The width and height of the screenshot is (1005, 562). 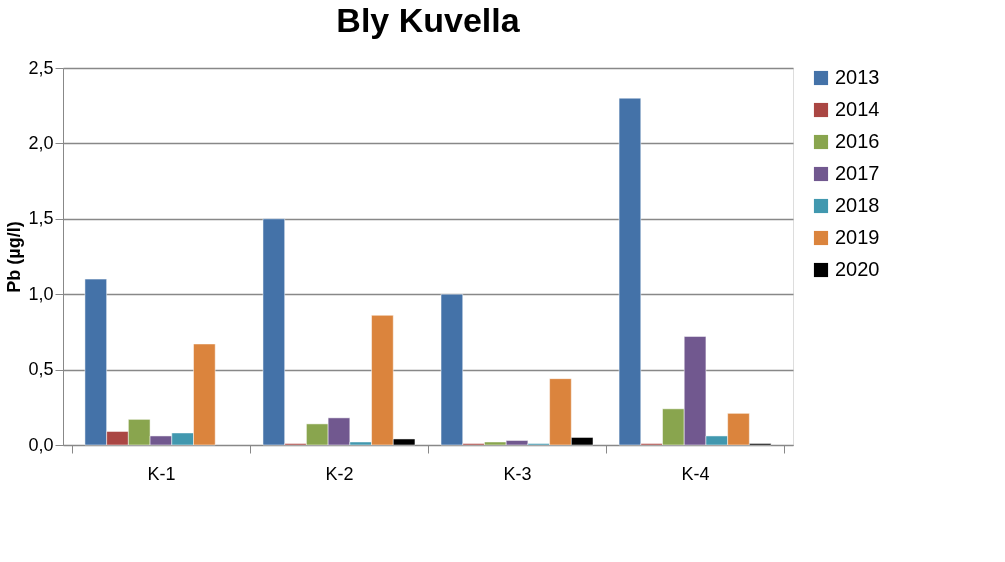 What do you see at coordinates (41, 142) in the screenshot?
I see `y-tick-label: 2,0` at bounding box center [41, 142].